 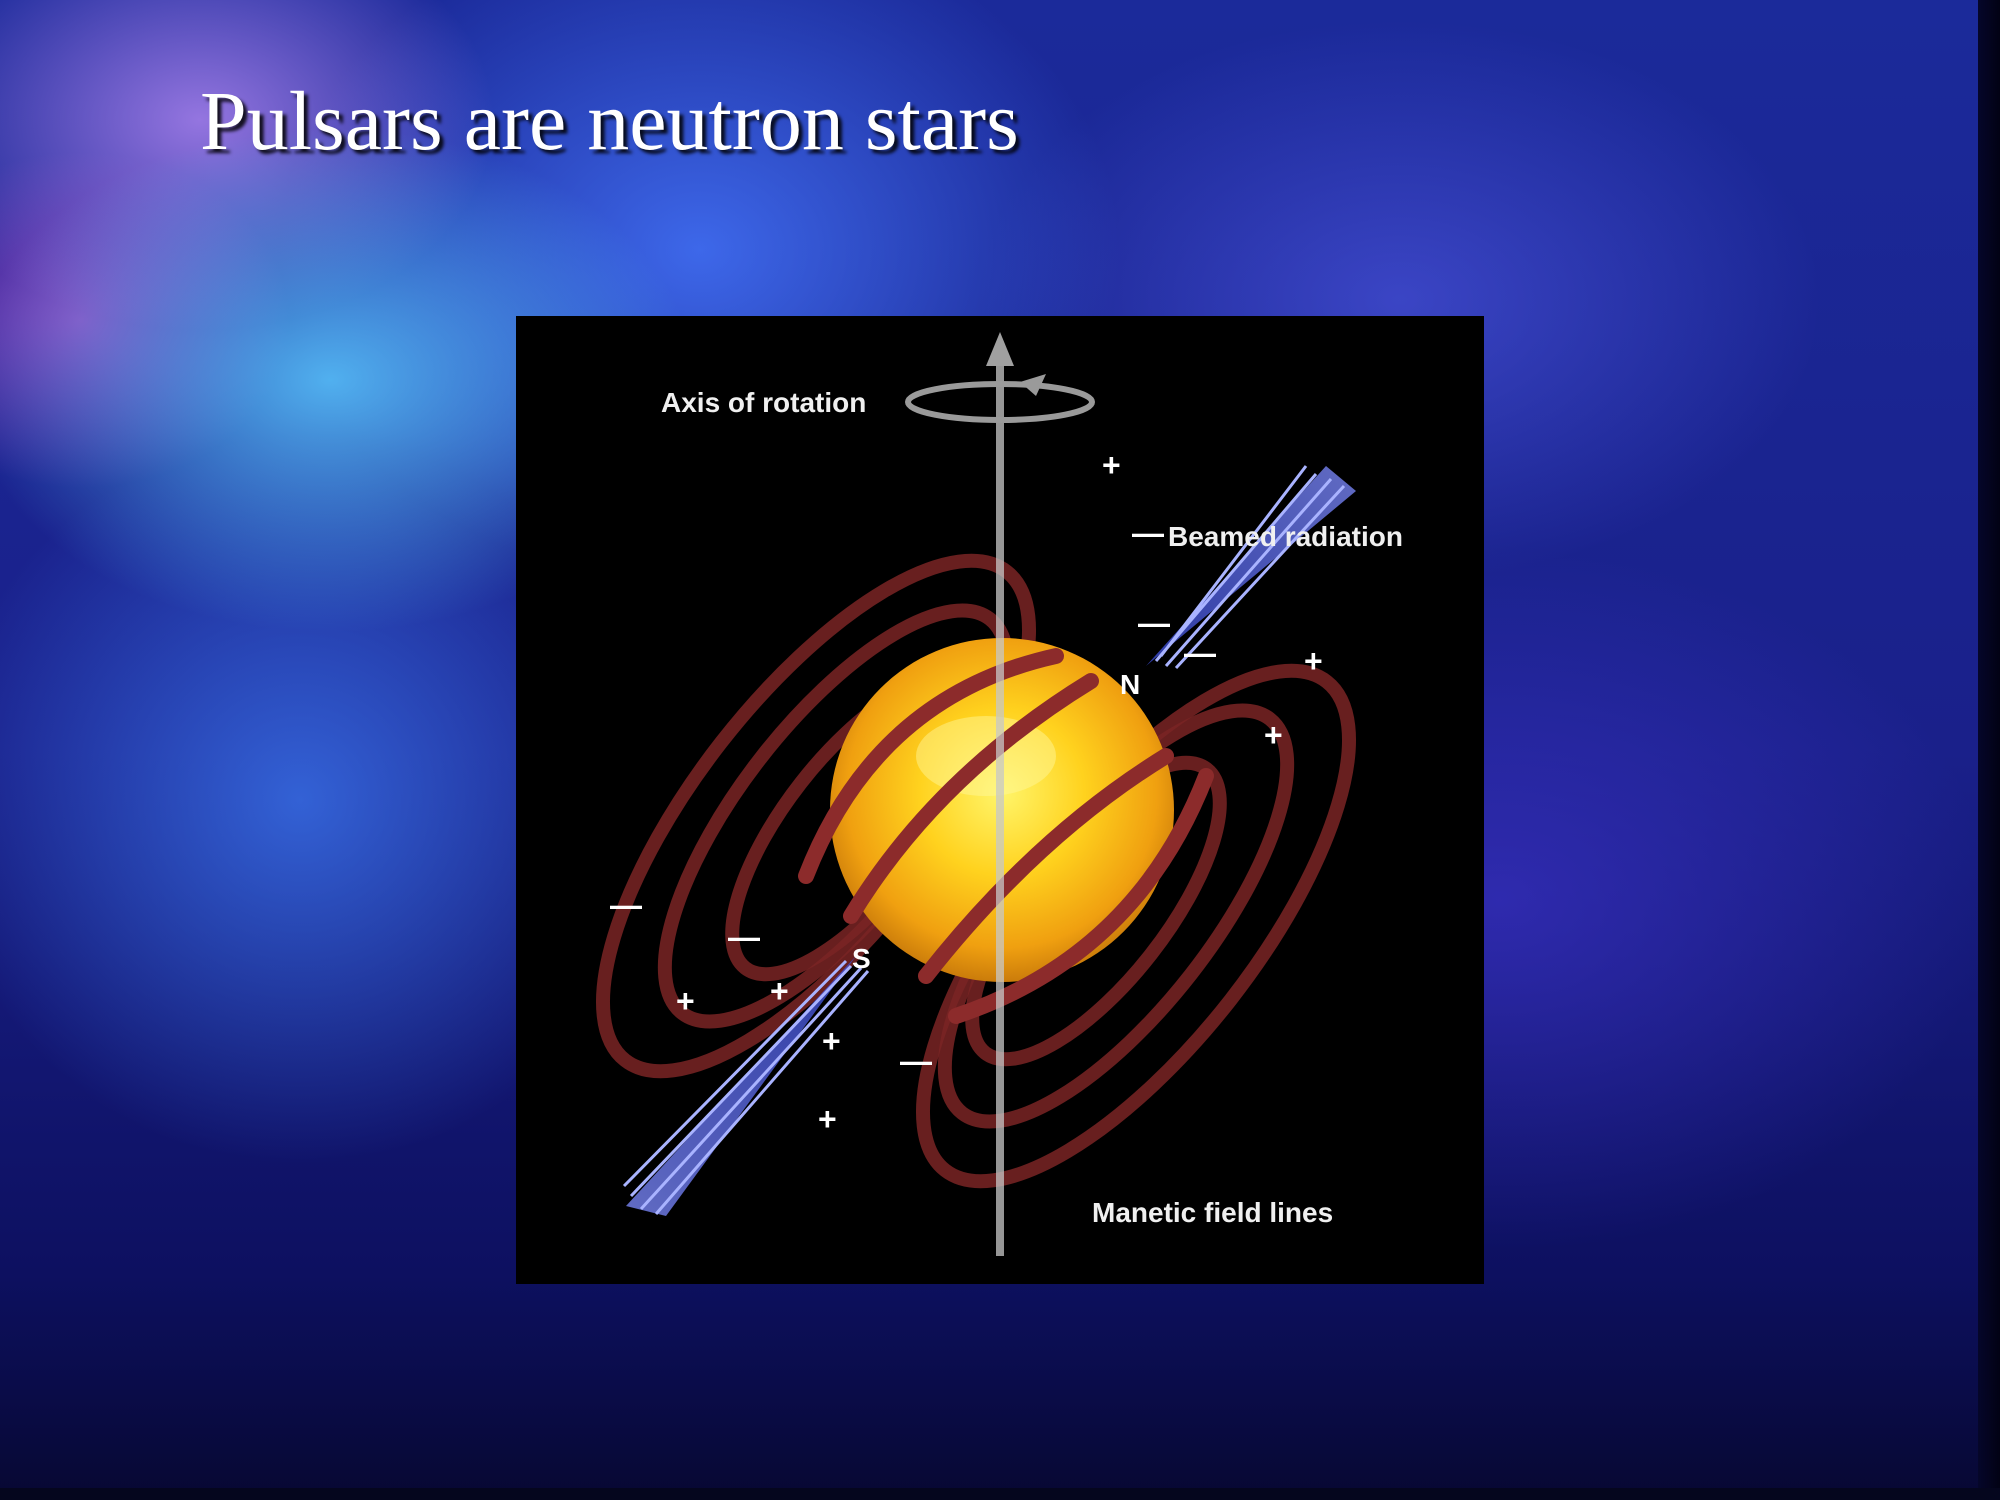 What do you see at coordinates (1989, 750) in the screenshot?
I see `slide-edge-right` at bounding box center [1989, 750].